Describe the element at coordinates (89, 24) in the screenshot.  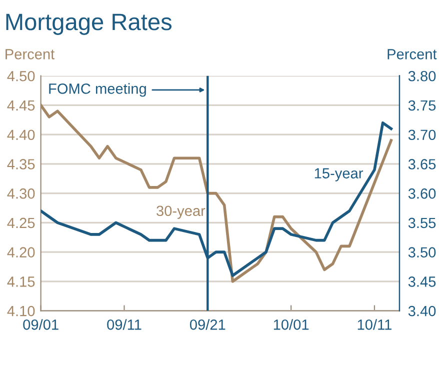
I see `chart-title: Mortgage Rates` at that location.